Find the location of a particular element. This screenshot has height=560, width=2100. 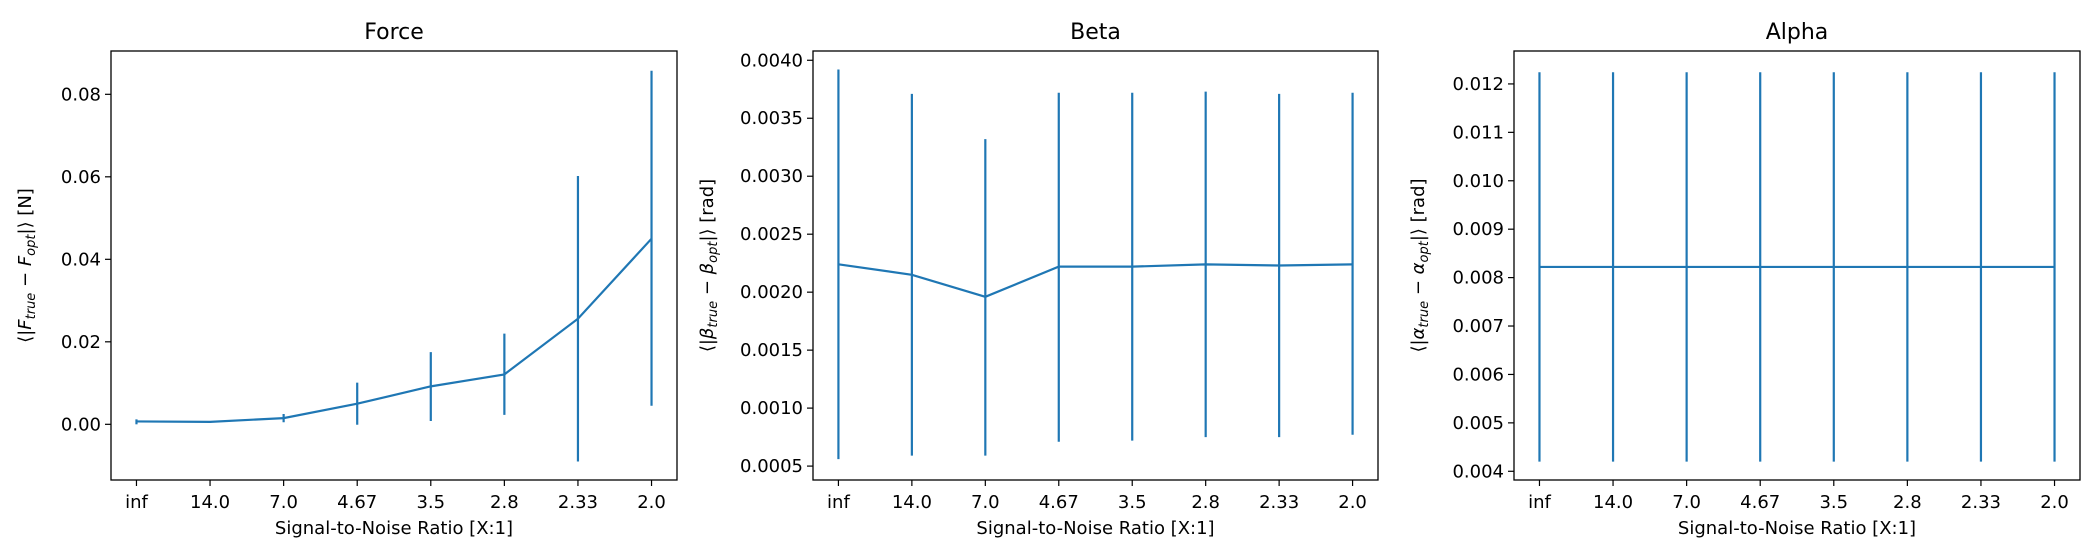

force-x-tick-label: inf is located at coordinates (136, 502).